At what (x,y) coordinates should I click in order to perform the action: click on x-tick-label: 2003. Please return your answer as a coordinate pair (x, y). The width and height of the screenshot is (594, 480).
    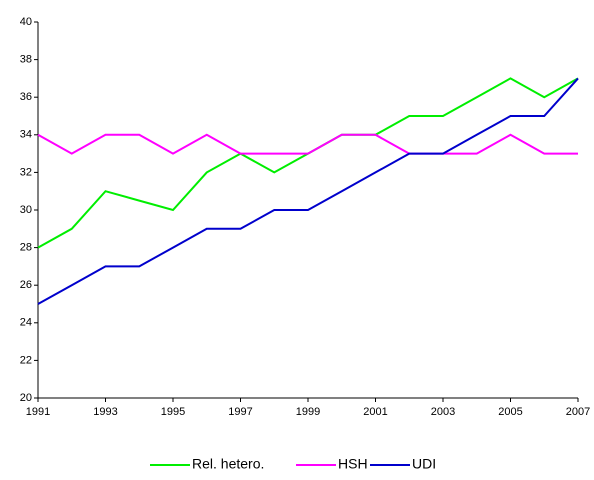
    Looking at the image, I should click on (443, 412).